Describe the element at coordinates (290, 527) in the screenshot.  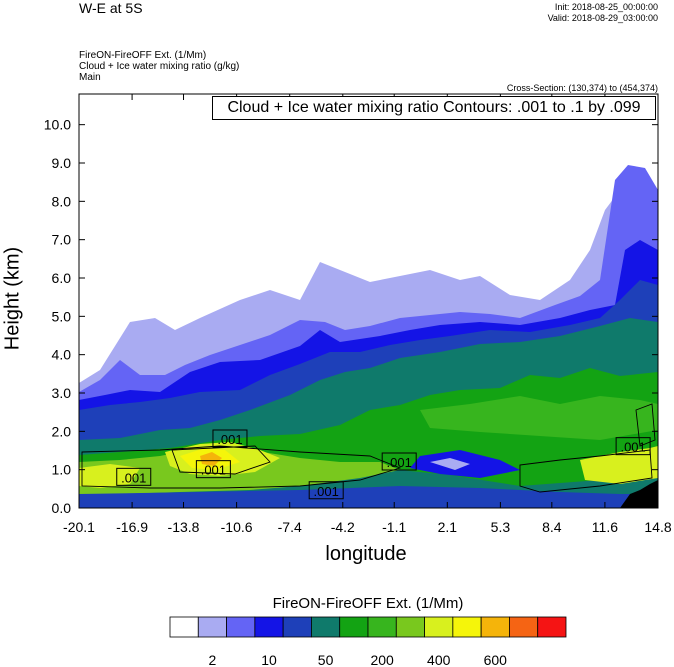
I see `x-tick-label: -7.4` at that location.